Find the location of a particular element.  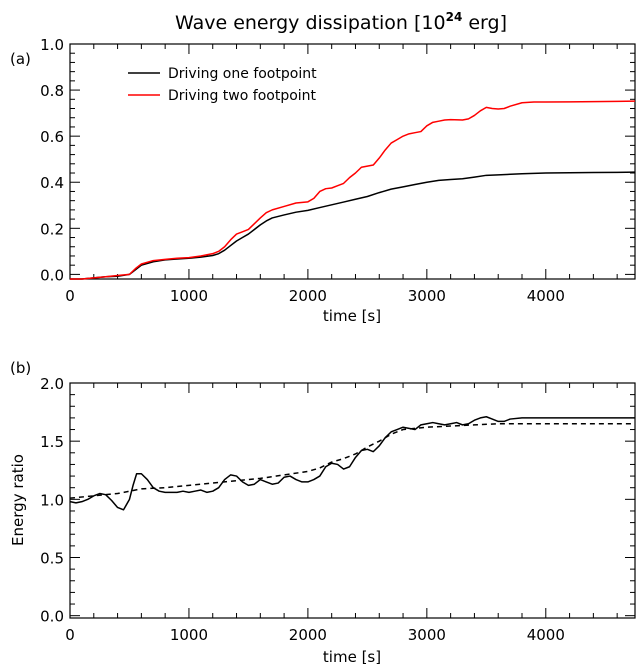

y-tick-label: 1.5 is located at coordinates (52, 442).